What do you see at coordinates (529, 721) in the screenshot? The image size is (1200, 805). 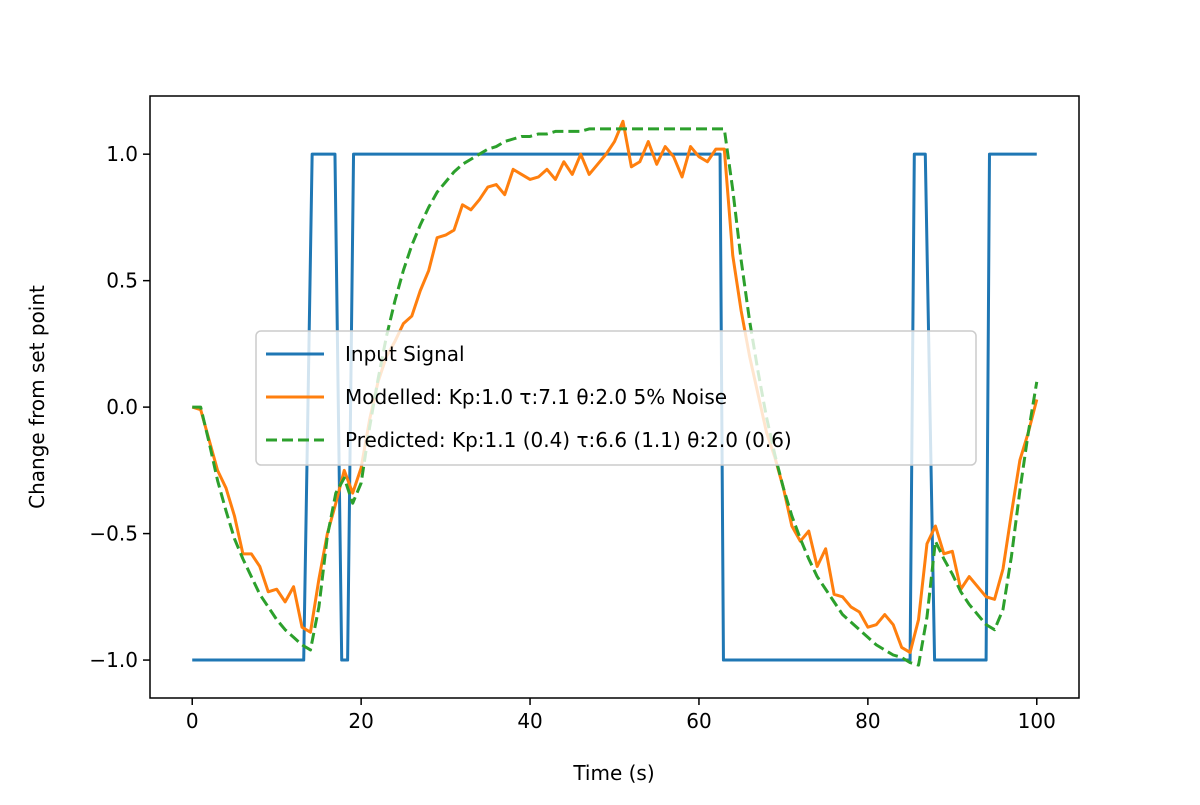 I see `x-tick-label: 40` at bounding box center [529, 721].